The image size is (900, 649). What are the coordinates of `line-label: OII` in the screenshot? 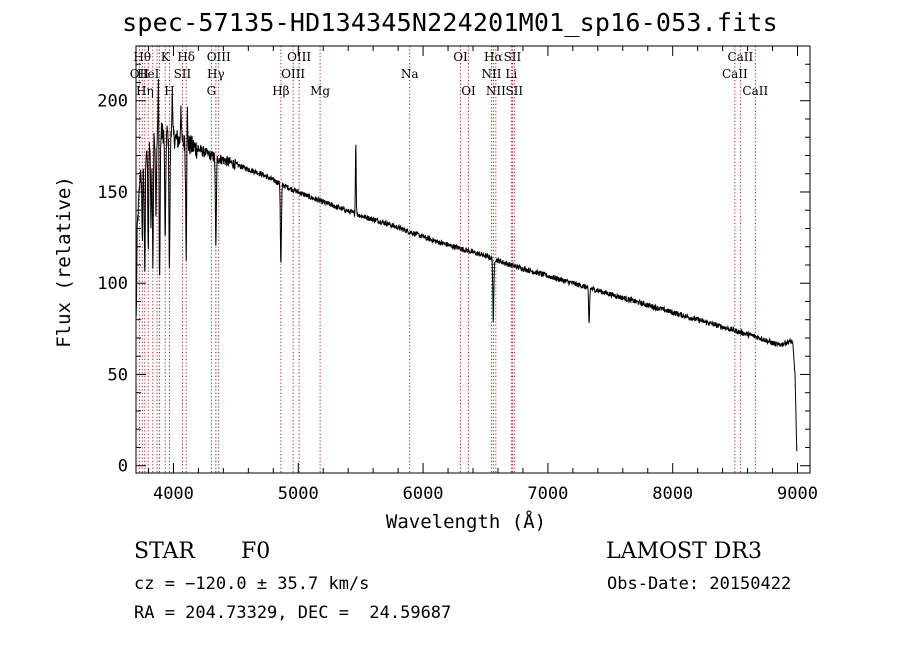 It's located at (140, 74).